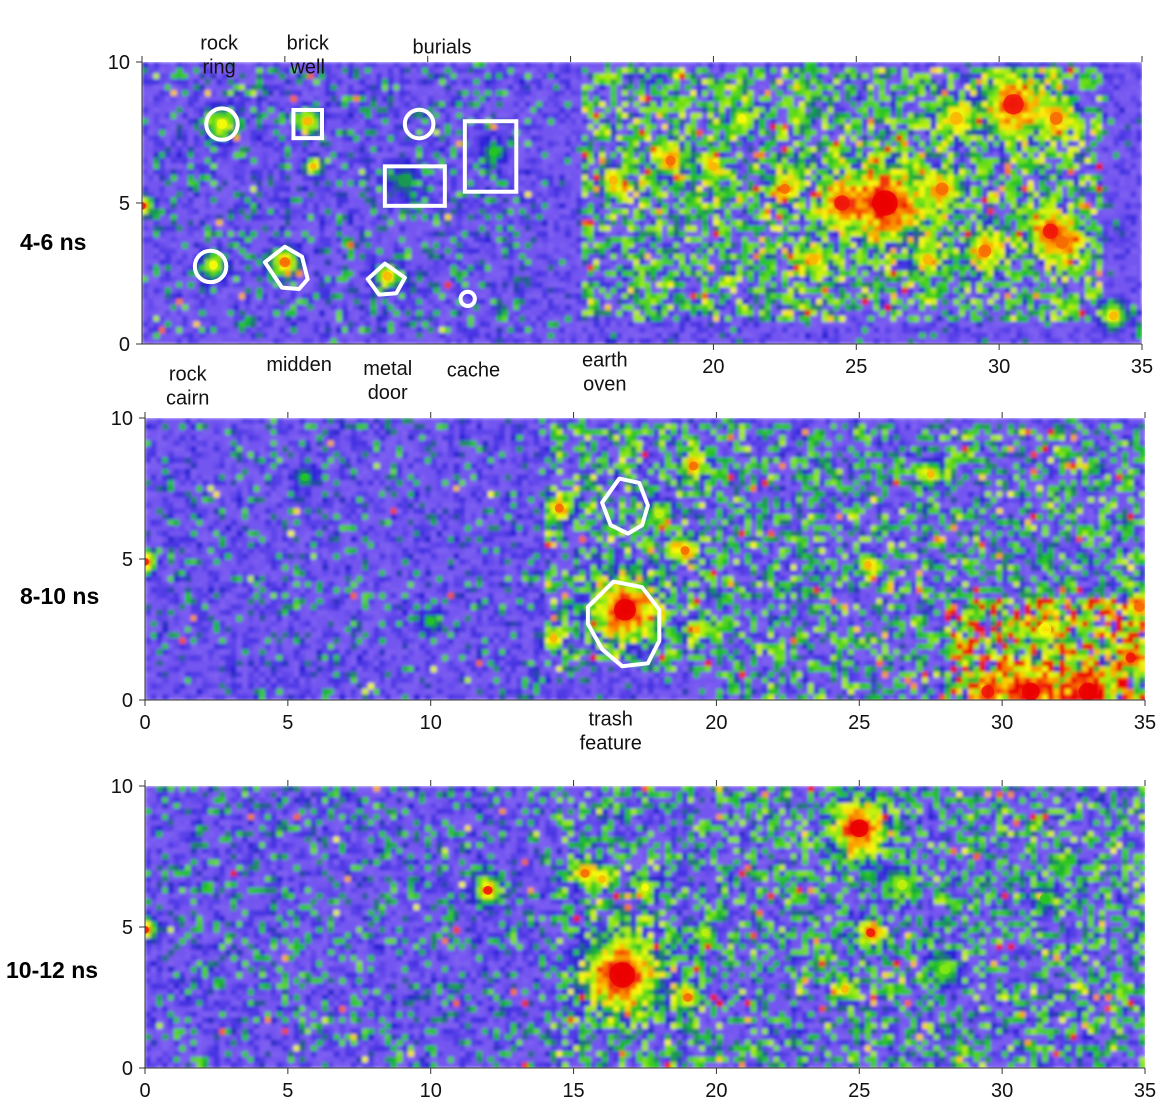 The image size is (1162, 1110). What do you see at coordinates (473, 370) in the screenshot?
I see `feature-annotation: cache` at bounding box center [473, 370].